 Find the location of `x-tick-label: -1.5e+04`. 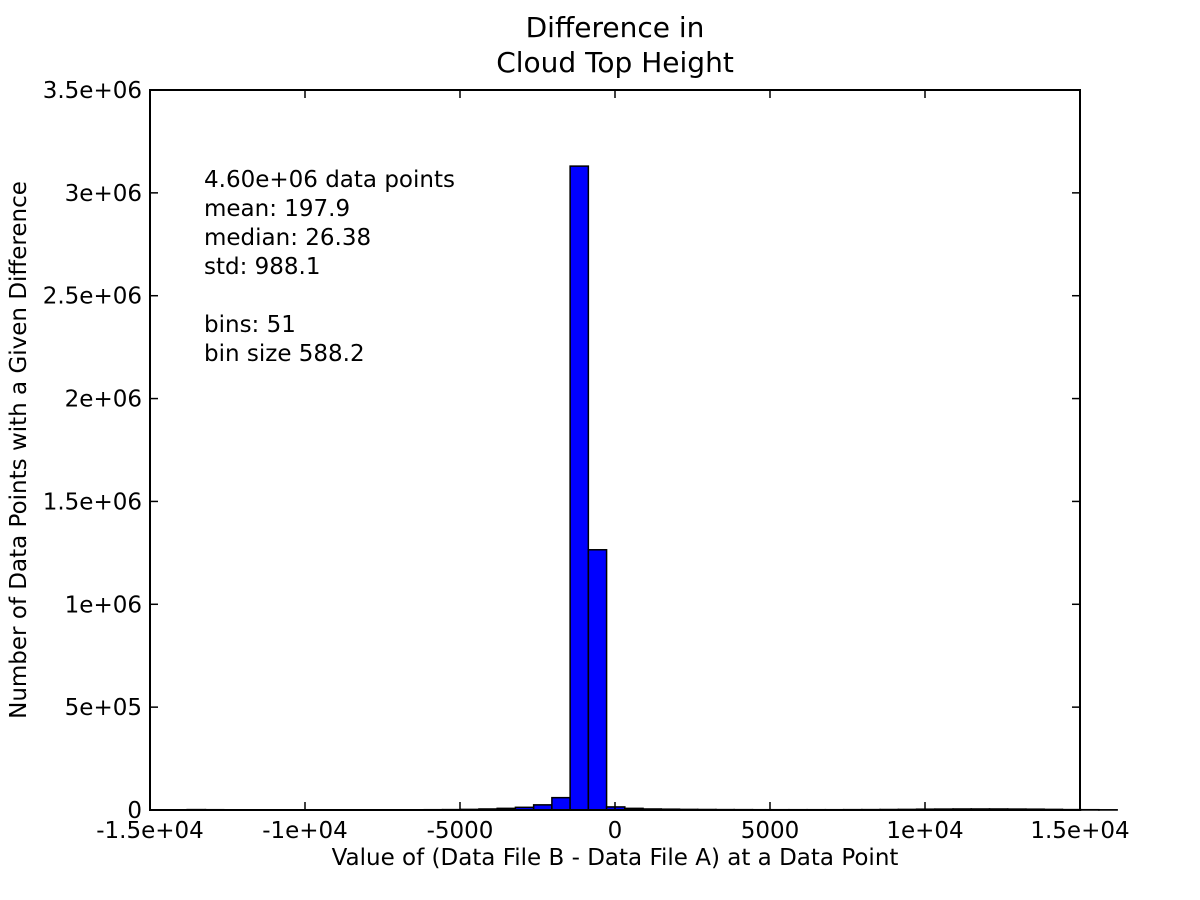

x-tick-label: -1.5e+04 is located at coordinates (150, 831).